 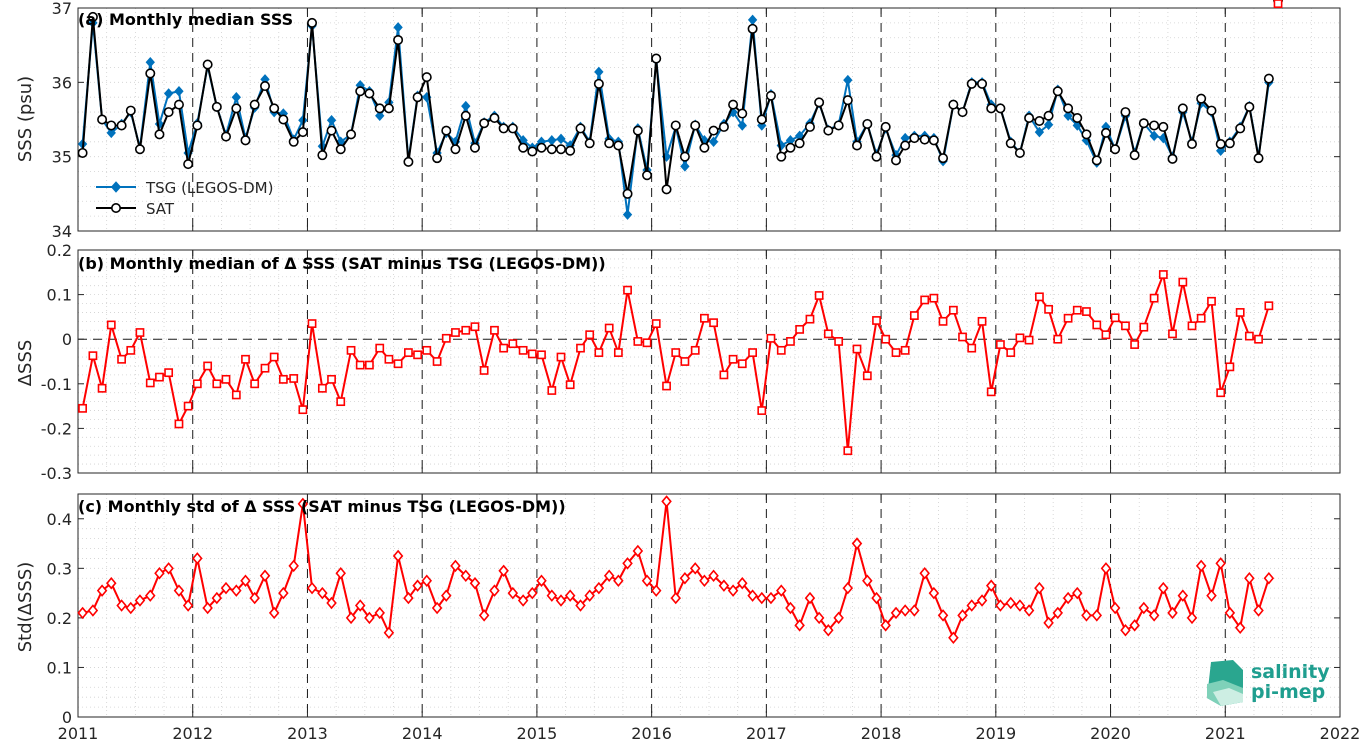 What do you see at coordinates (1340, 733) in the screenshot?
I see `x-tick-label: 2022` at bounding box center [1340, 733].